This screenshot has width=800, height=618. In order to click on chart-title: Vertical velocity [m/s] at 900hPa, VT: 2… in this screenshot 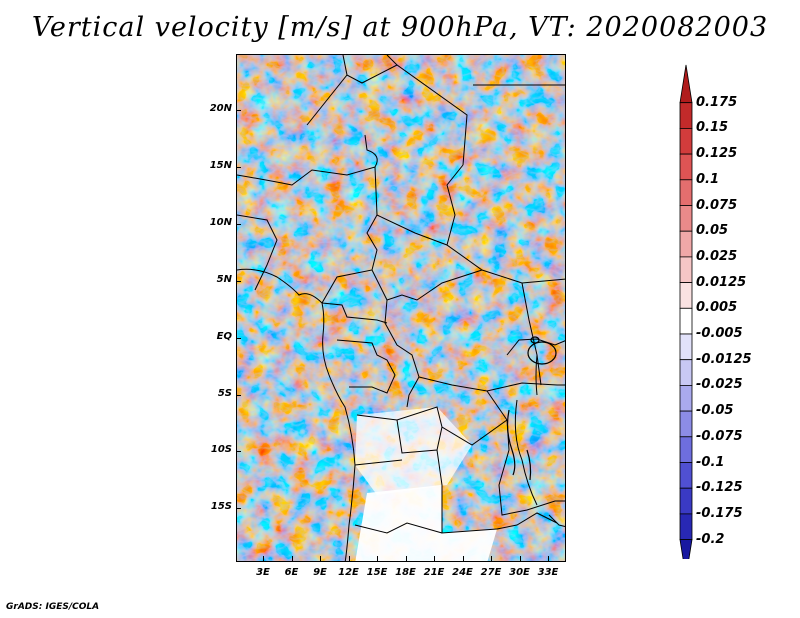, I will do `click(400, 27)`.